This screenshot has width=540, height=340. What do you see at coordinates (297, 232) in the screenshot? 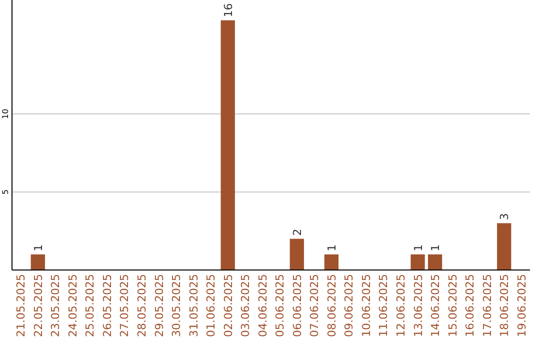
I see `data-label: 2` at bounding box center [297, 232].